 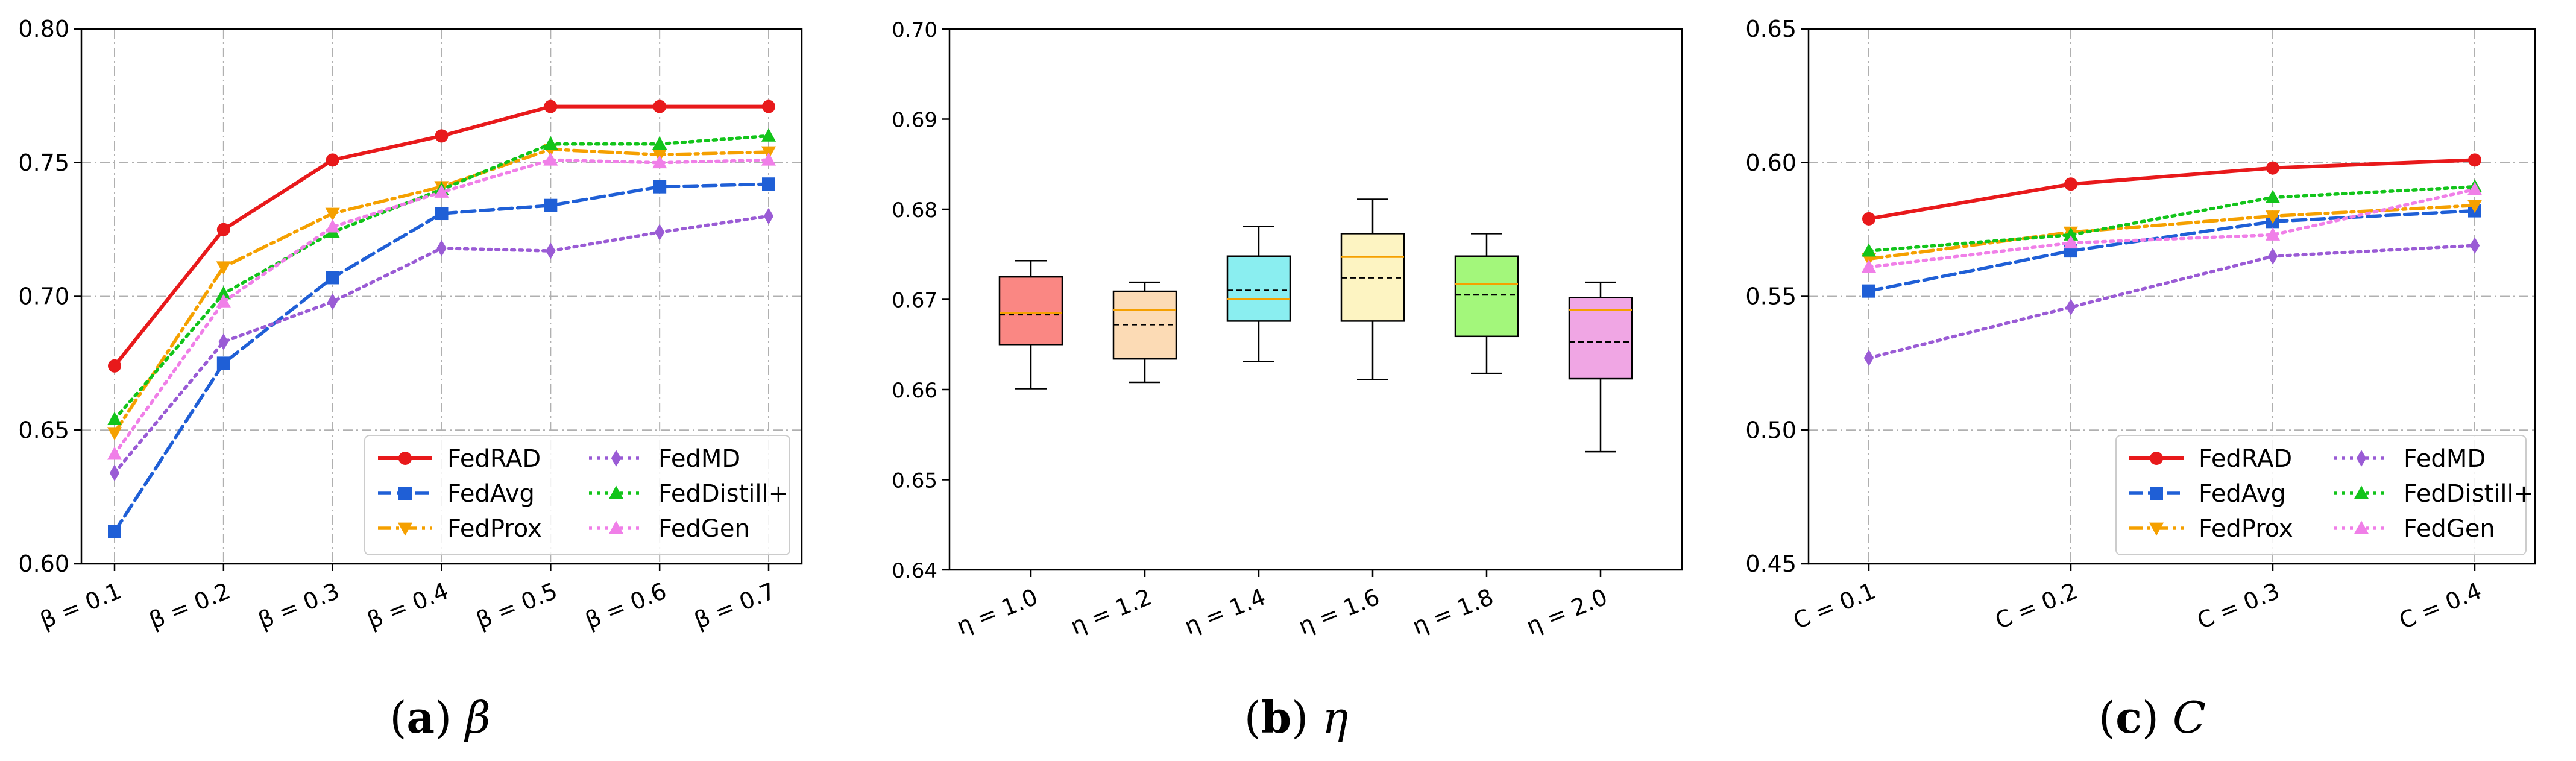 I want to click on x-tick-label: η = 2.0, so click(x=1567, y=612).